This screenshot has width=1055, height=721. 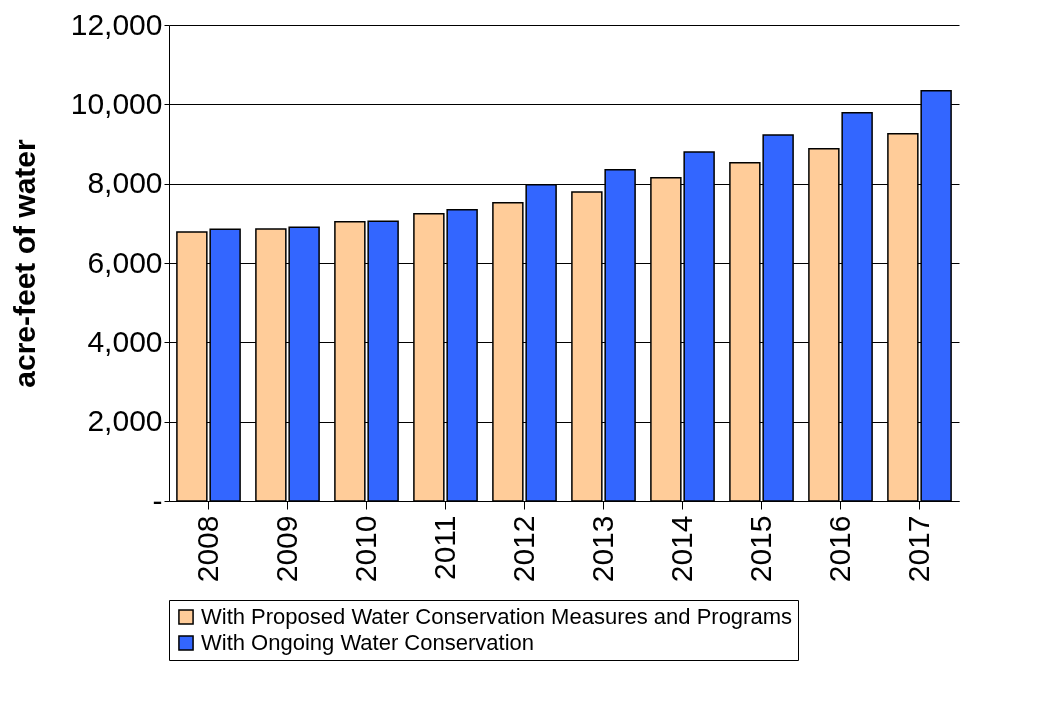 What do you see at coordinates (125, 183) in the screenshot?
I see `y-tick-label: 8,000` at bounding box center [125, 183].